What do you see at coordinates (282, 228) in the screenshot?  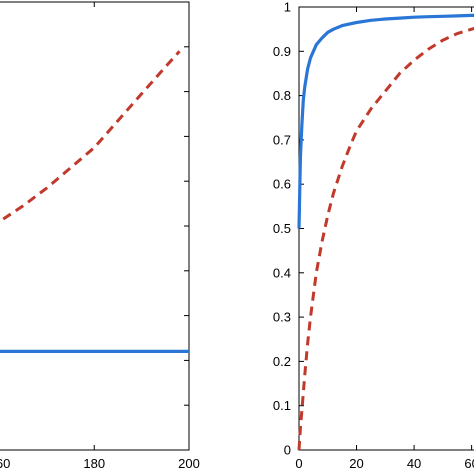 I see `panel-2-ytick-label-5: 0.5` at bounding box center [282, 228].